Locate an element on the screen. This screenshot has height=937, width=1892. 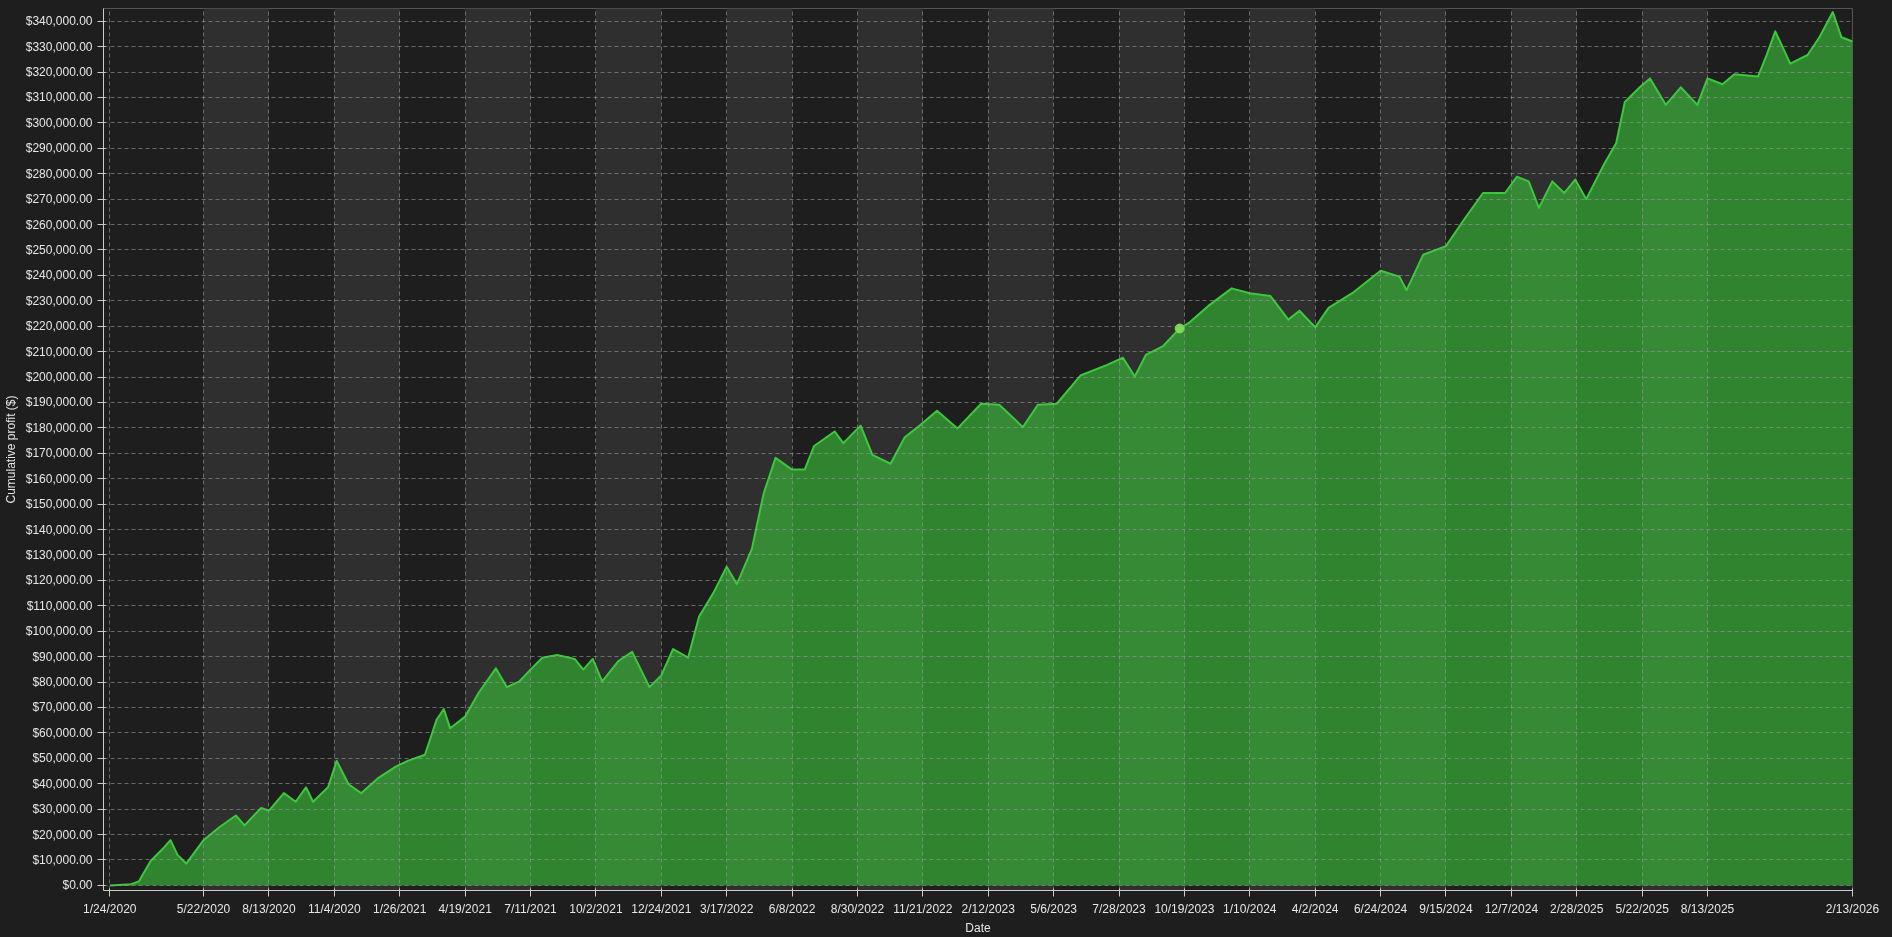
x-tick-label: 5/6/2023 is located at coordinates (1054, 908).